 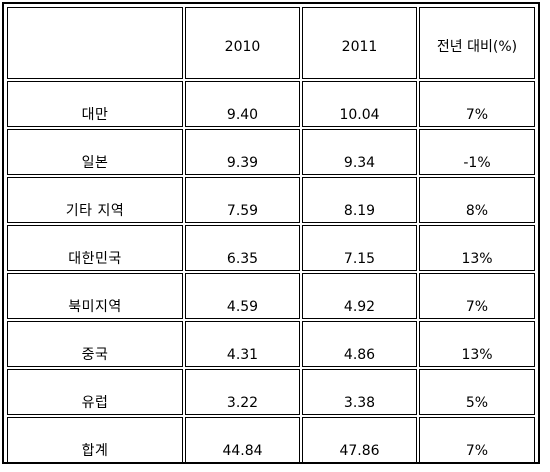 I want to click on header-cell-2011: 2011, so click(x=359, y=43).